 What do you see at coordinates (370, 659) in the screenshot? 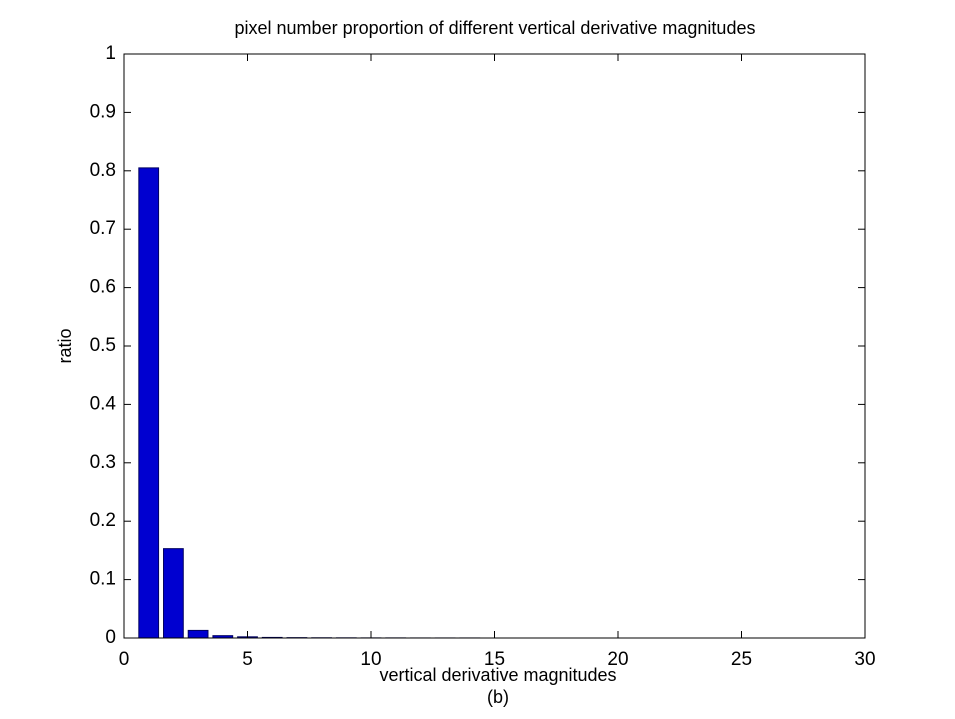
I see `x-tick-label: 10` at bounding box center [370, 659].